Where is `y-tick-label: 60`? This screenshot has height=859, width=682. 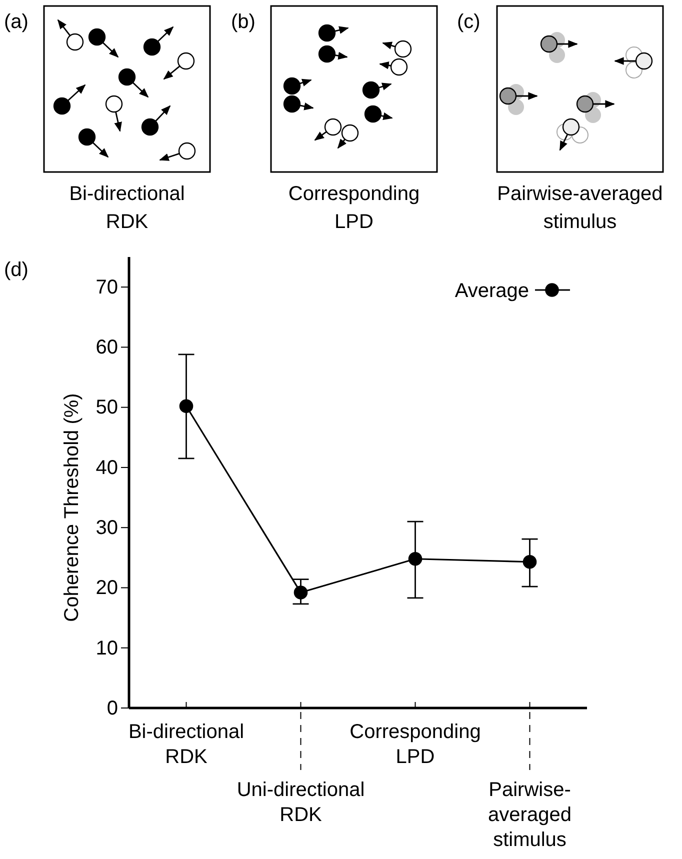
y-tick-label: 60 is located at coordinates (107, 347).